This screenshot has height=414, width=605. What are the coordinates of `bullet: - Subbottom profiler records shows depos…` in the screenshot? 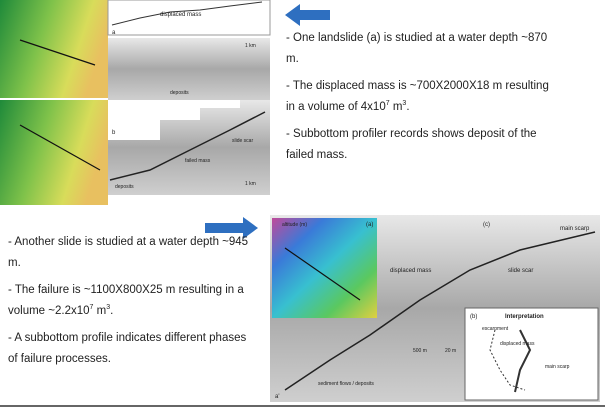 It's located at (421, 145).